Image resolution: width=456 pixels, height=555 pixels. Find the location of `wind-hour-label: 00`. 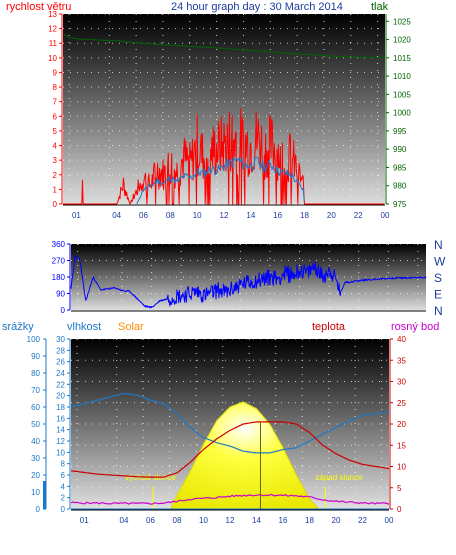

wind-hour-label: 00 is located at coordinates (385, 215).